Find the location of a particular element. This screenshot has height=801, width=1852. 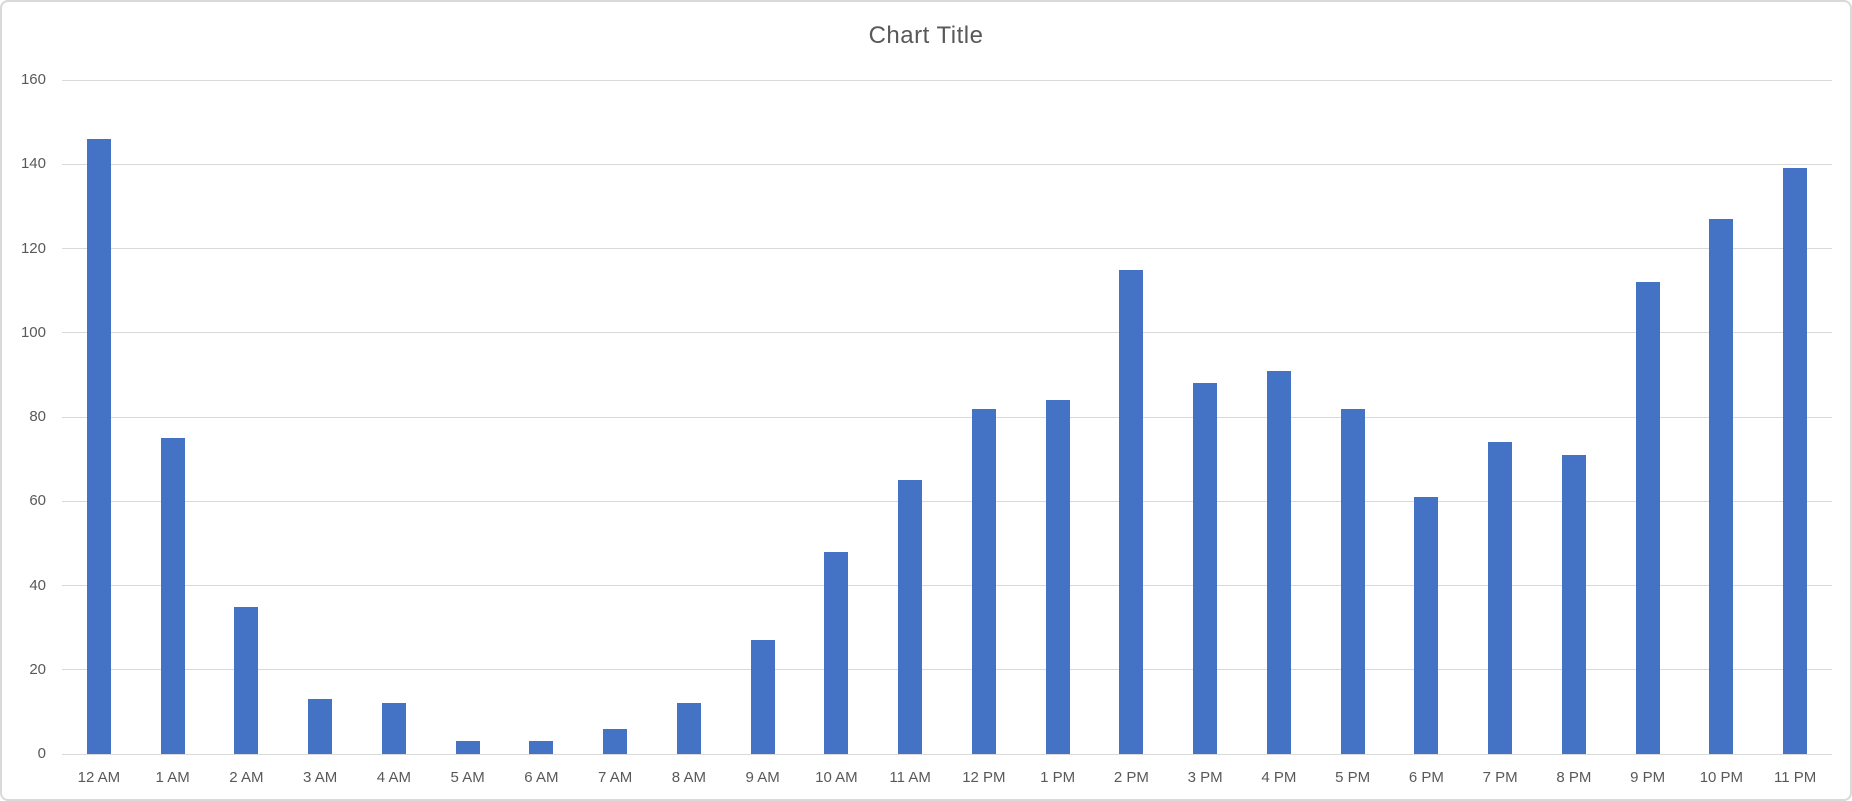

bar-5-pm is located at coordinates (1352, 581).